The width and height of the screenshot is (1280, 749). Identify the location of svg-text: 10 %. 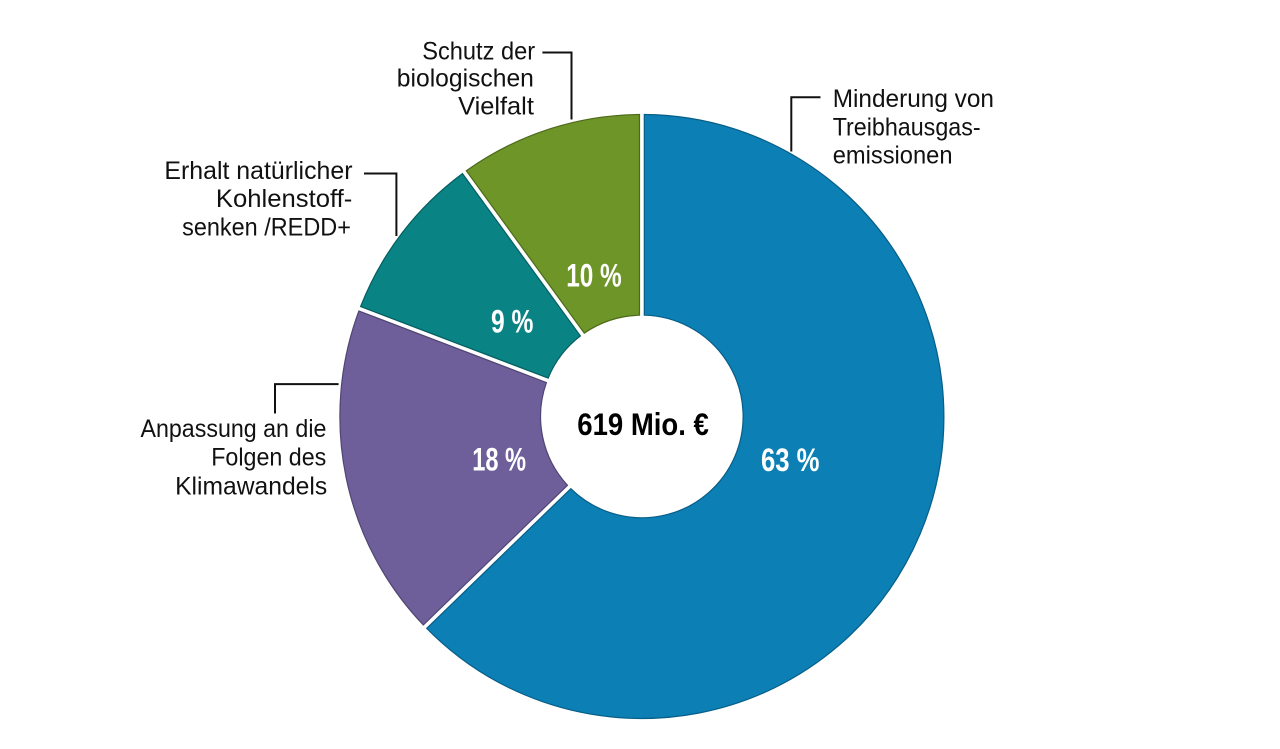
(594, 276).